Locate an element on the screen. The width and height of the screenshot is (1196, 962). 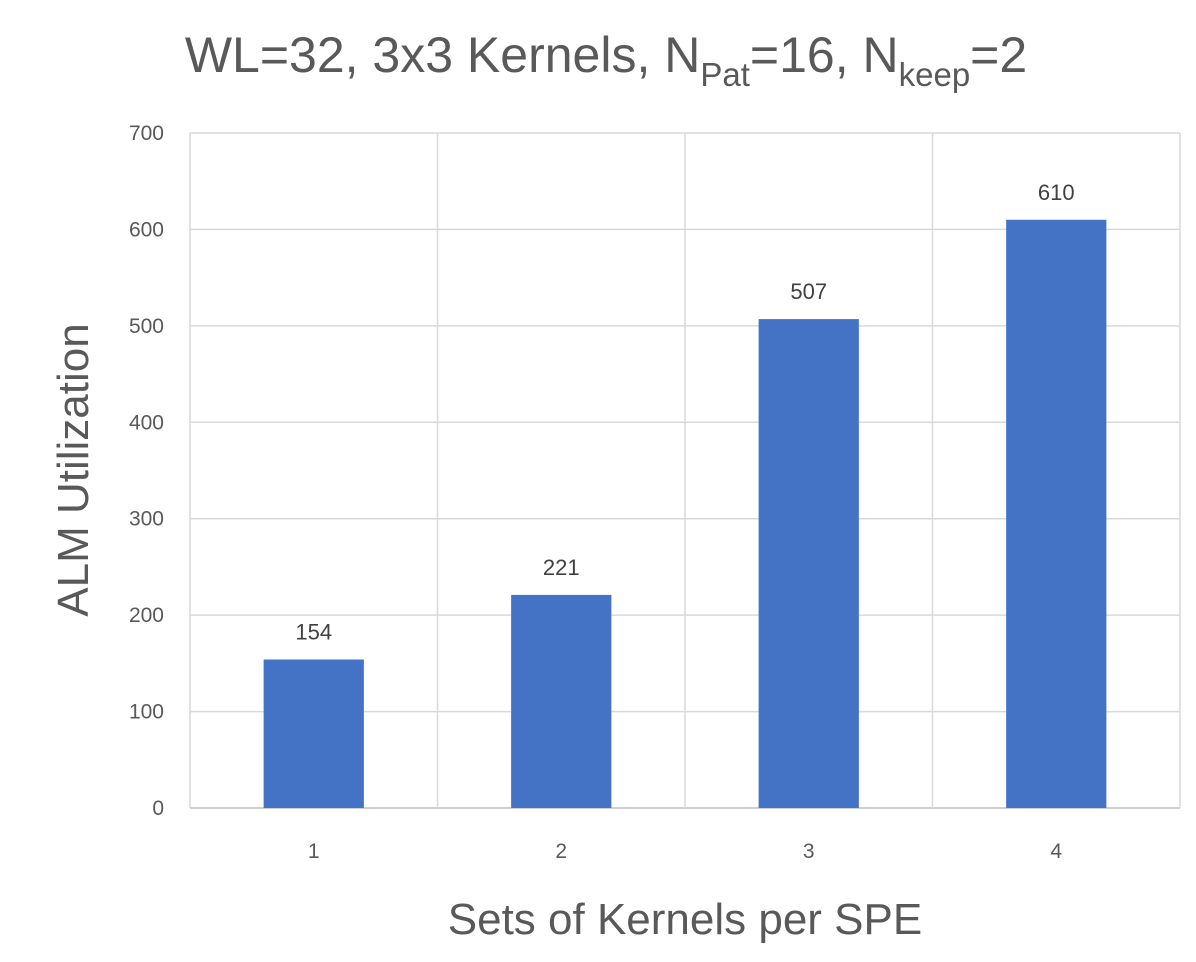
x-axis-label: Sets of Kernels per SPE is located at coordinates (685, 919).